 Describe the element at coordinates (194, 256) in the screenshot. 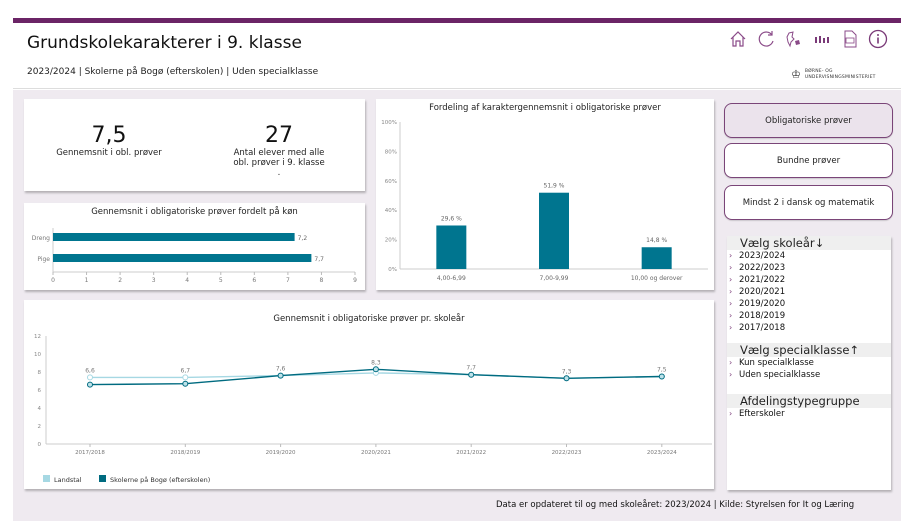

I see `gender-chart: 0 1 2 3 4 5 6 7 8 9 Dreng 7,2 Pige 7,7` at that location.